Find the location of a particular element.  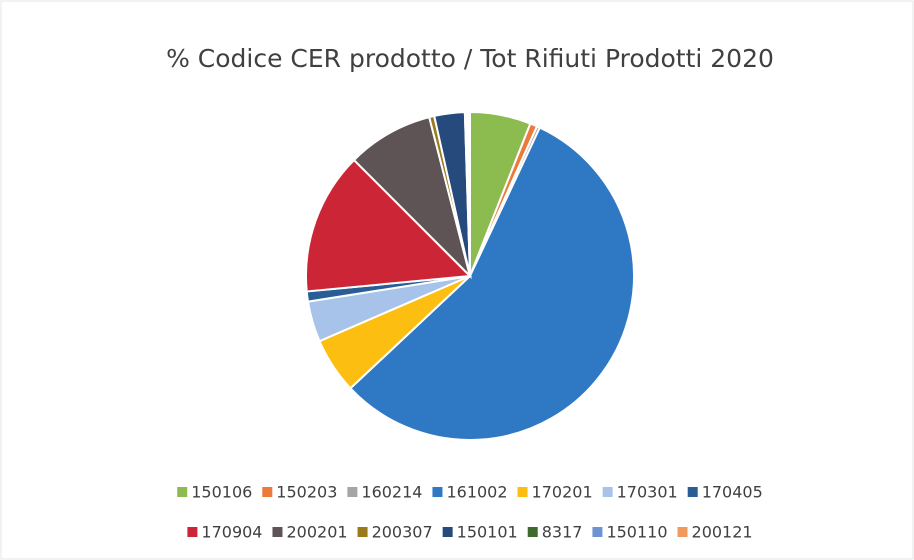

legend-label: 161002 is located at coordinates (476, 492).